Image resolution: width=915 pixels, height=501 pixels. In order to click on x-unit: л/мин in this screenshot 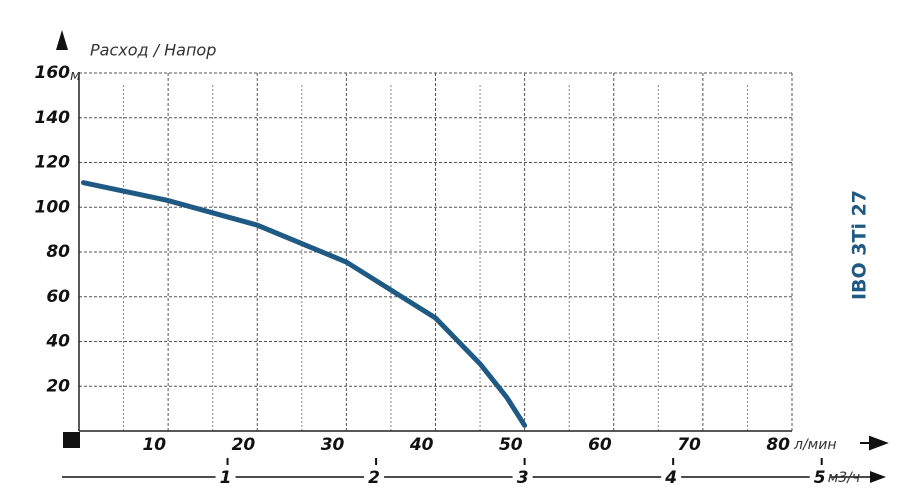, I will do `click(814, 445)`.